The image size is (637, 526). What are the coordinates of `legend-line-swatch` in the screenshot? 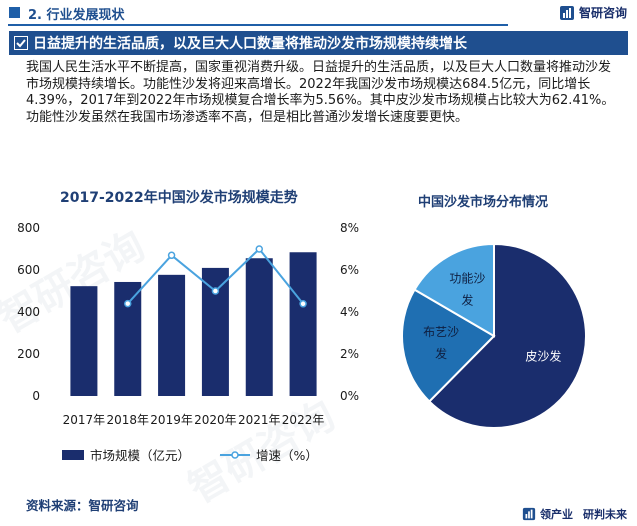 It's located at (235, 454).